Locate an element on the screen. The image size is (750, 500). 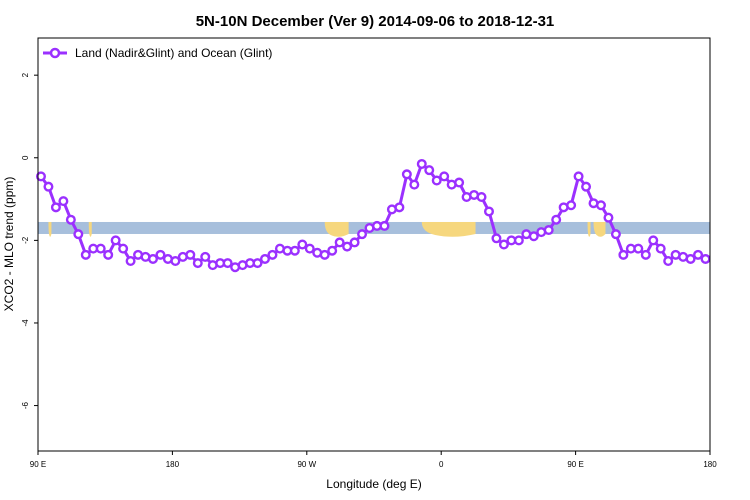
legend-label: Land (Nadir&Glint) and Ocean (Glint) is located at coordinates (173, 53).